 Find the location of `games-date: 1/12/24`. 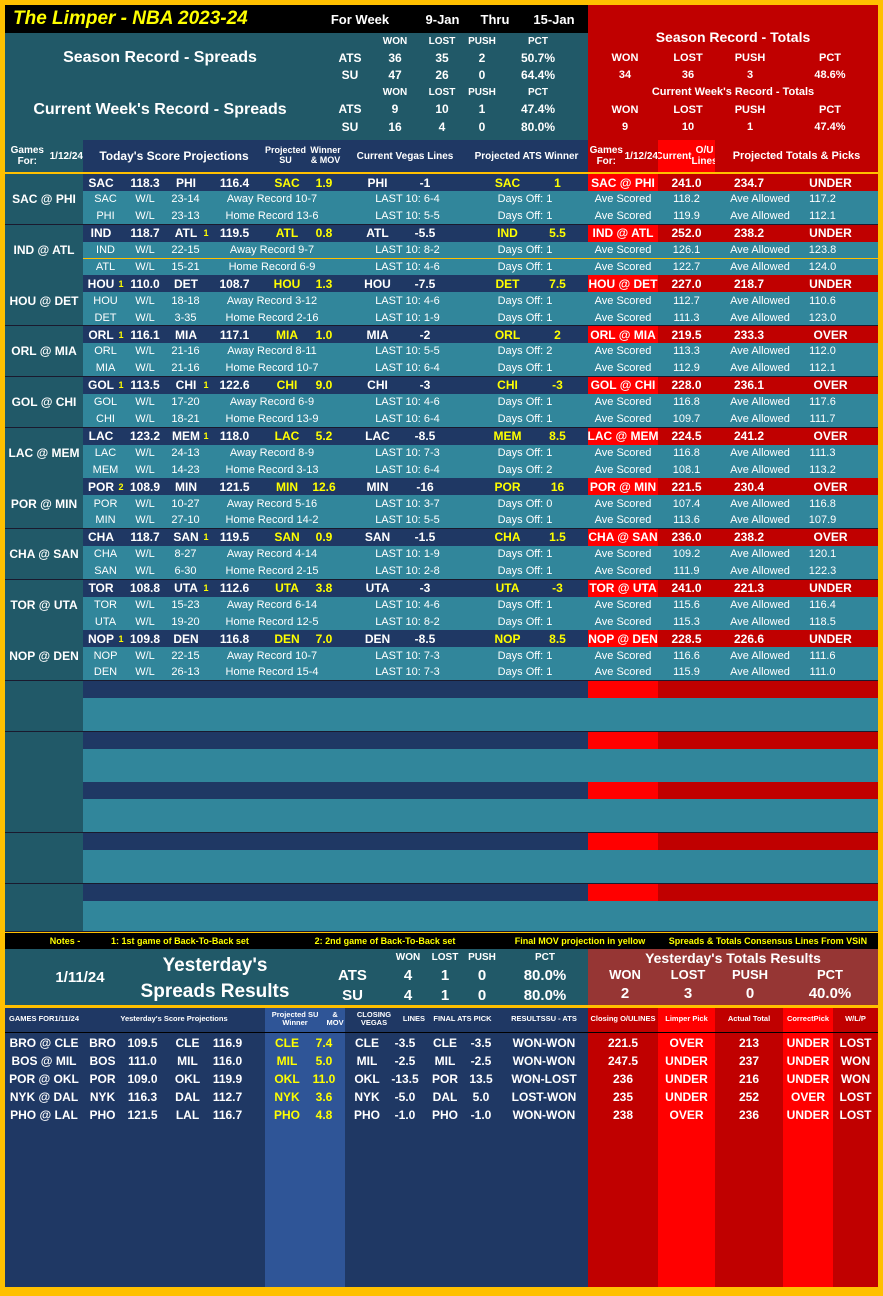

games-date: 1/12/24 is located at coordinates (641, 156).